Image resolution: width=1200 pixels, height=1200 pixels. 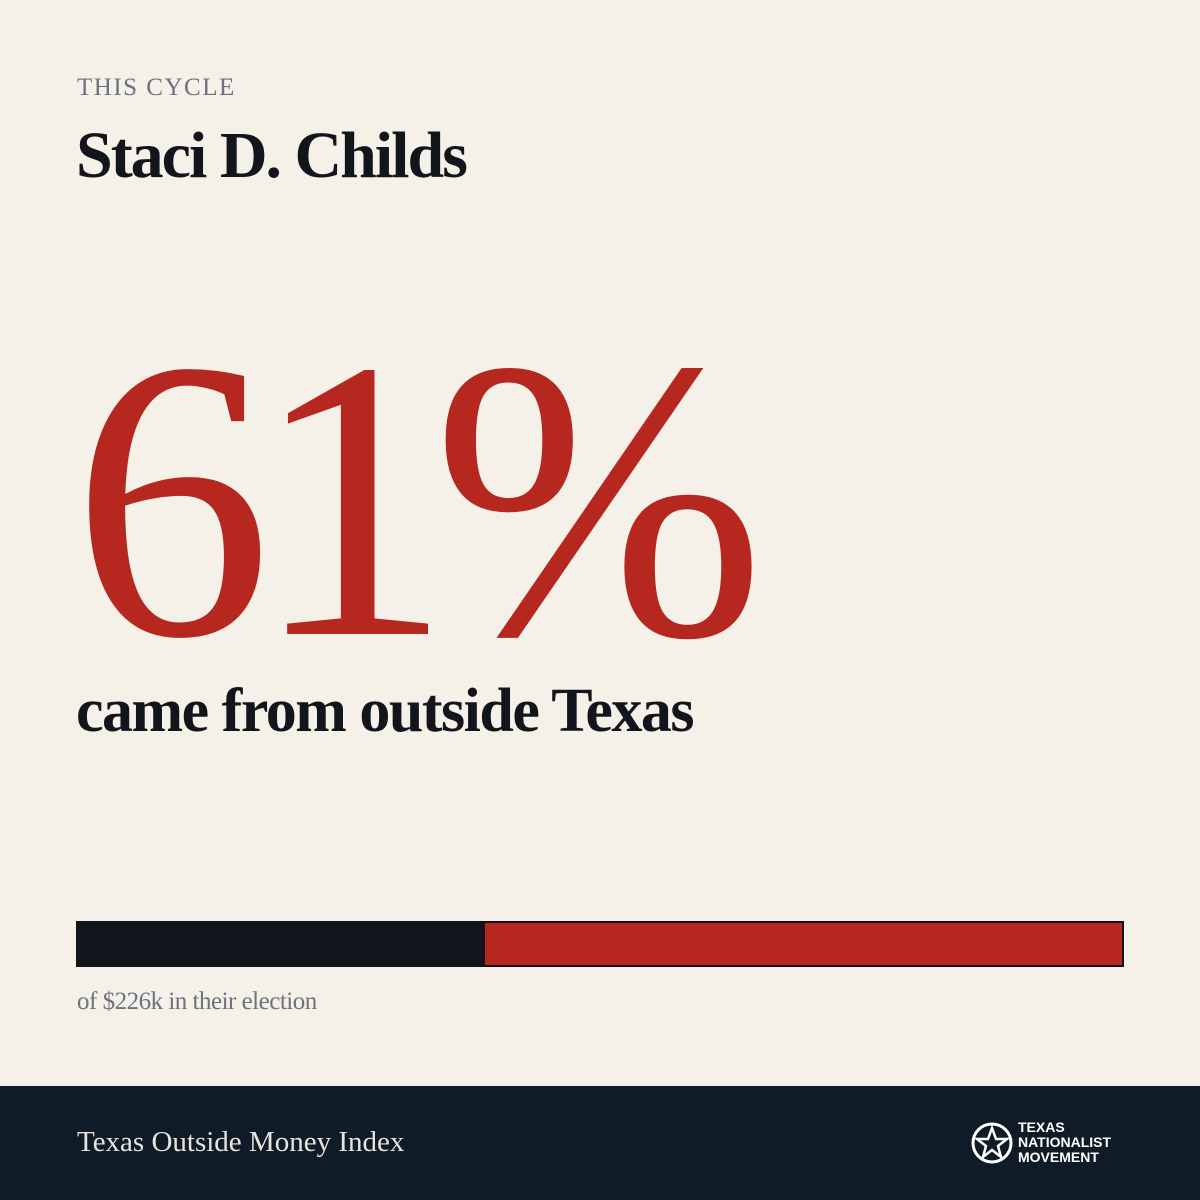 What do you see at coordinates (241, 1142) in the screenshot?
I see `footer-title: Texas Outside Money Index` at bounding box center [241, 1142].